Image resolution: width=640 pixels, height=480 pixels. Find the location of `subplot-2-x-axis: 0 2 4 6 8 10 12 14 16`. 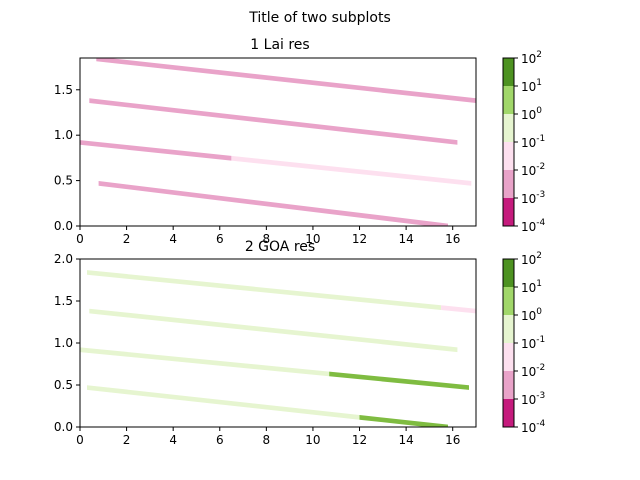

subplot-2-x-axis: 0 2 4 6 8 10 12 14 16 is located at coordinates (268, 437).